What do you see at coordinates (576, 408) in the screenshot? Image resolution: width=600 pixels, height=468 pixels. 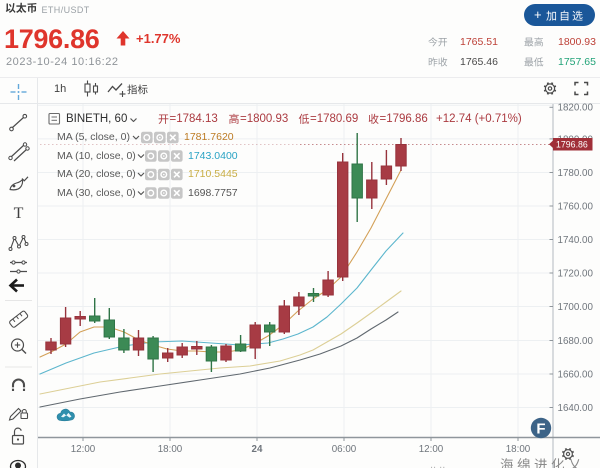 I see `svg-text: 1640.00` at bounding box center [576, 408].